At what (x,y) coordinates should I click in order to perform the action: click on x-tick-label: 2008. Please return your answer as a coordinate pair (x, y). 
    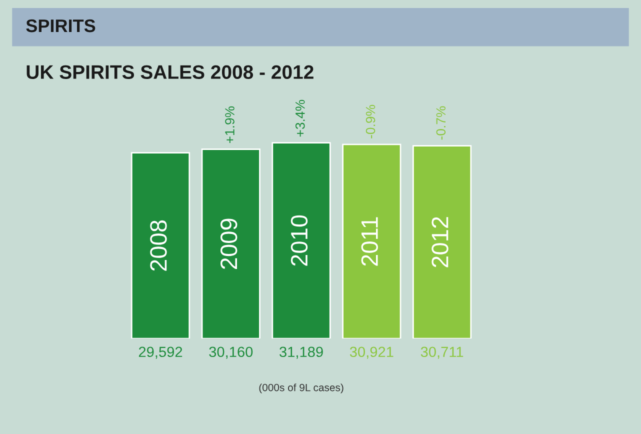
    Looking at the image, I should click on (158, 245).